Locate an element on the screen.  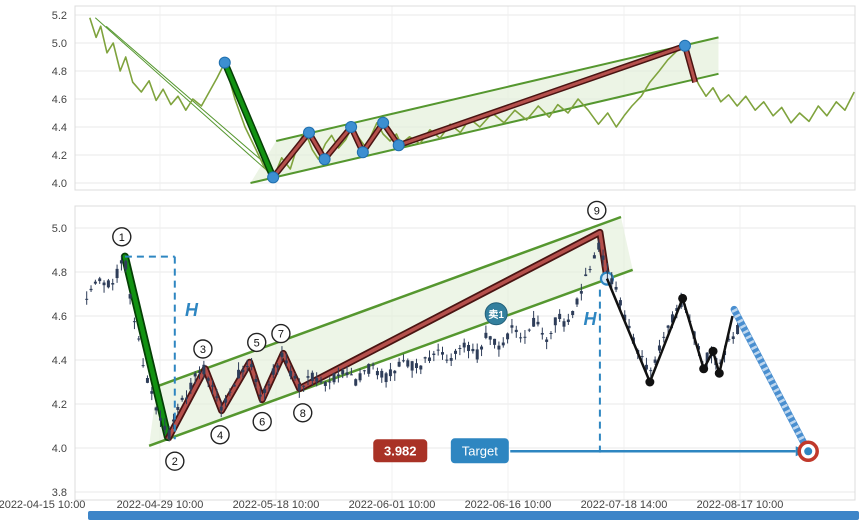
target-marker is located at coordinates (808, 451).